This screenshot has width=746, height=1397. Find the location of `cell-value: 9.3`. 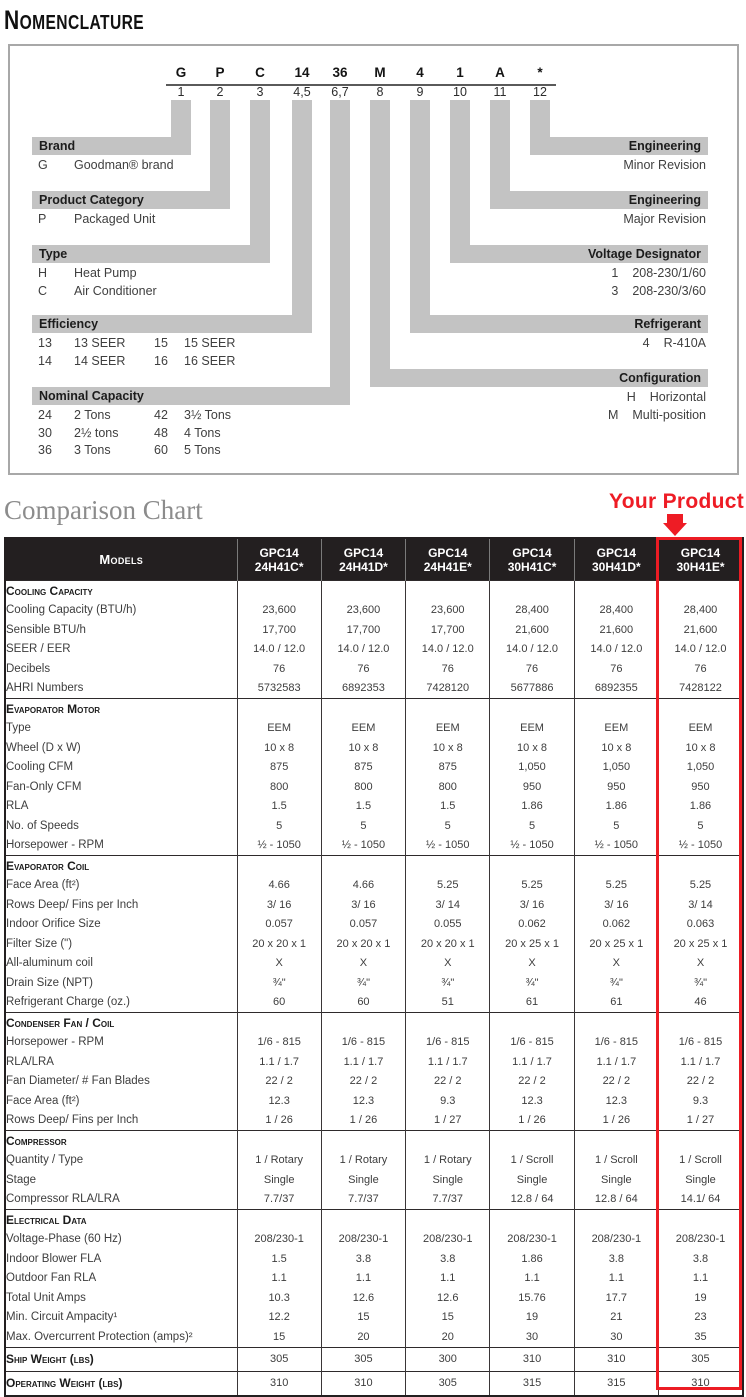

cell-value: 9.3 is located at coordinates (700, 1101).